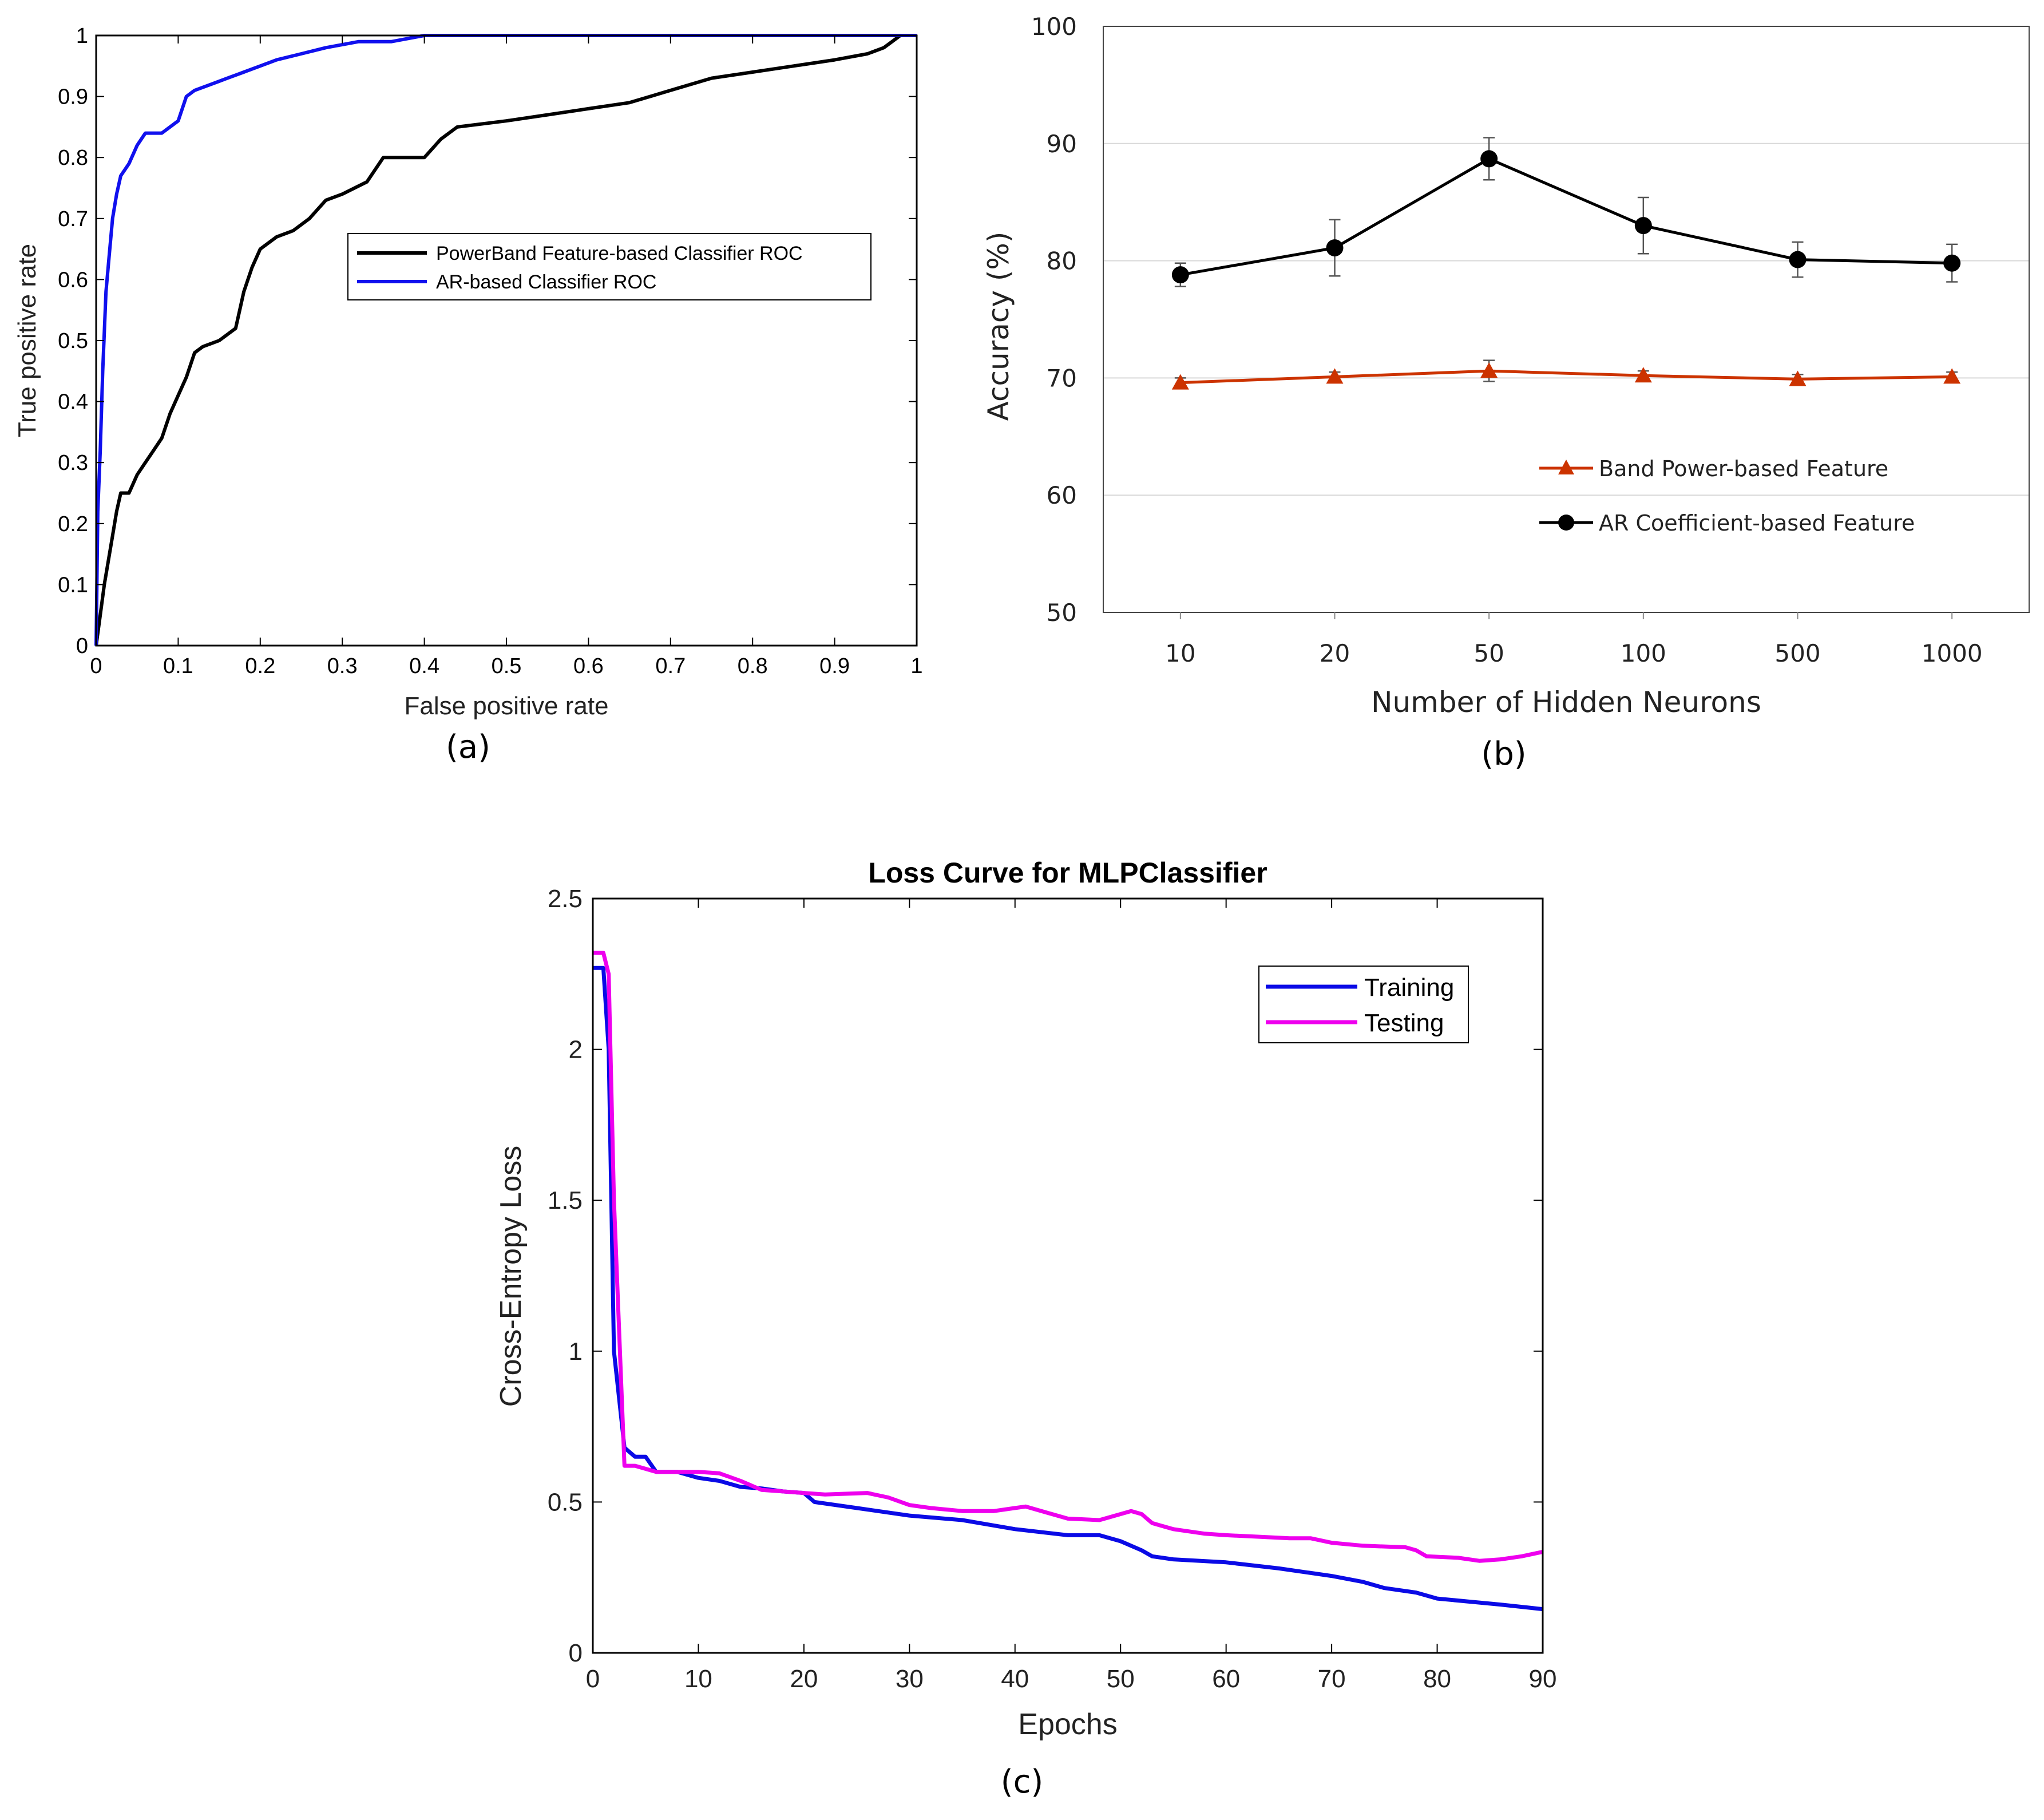  Describe the element at coordinates (1566, 319) in the screenshot. I see `chart-b-plot-frame` at that location.